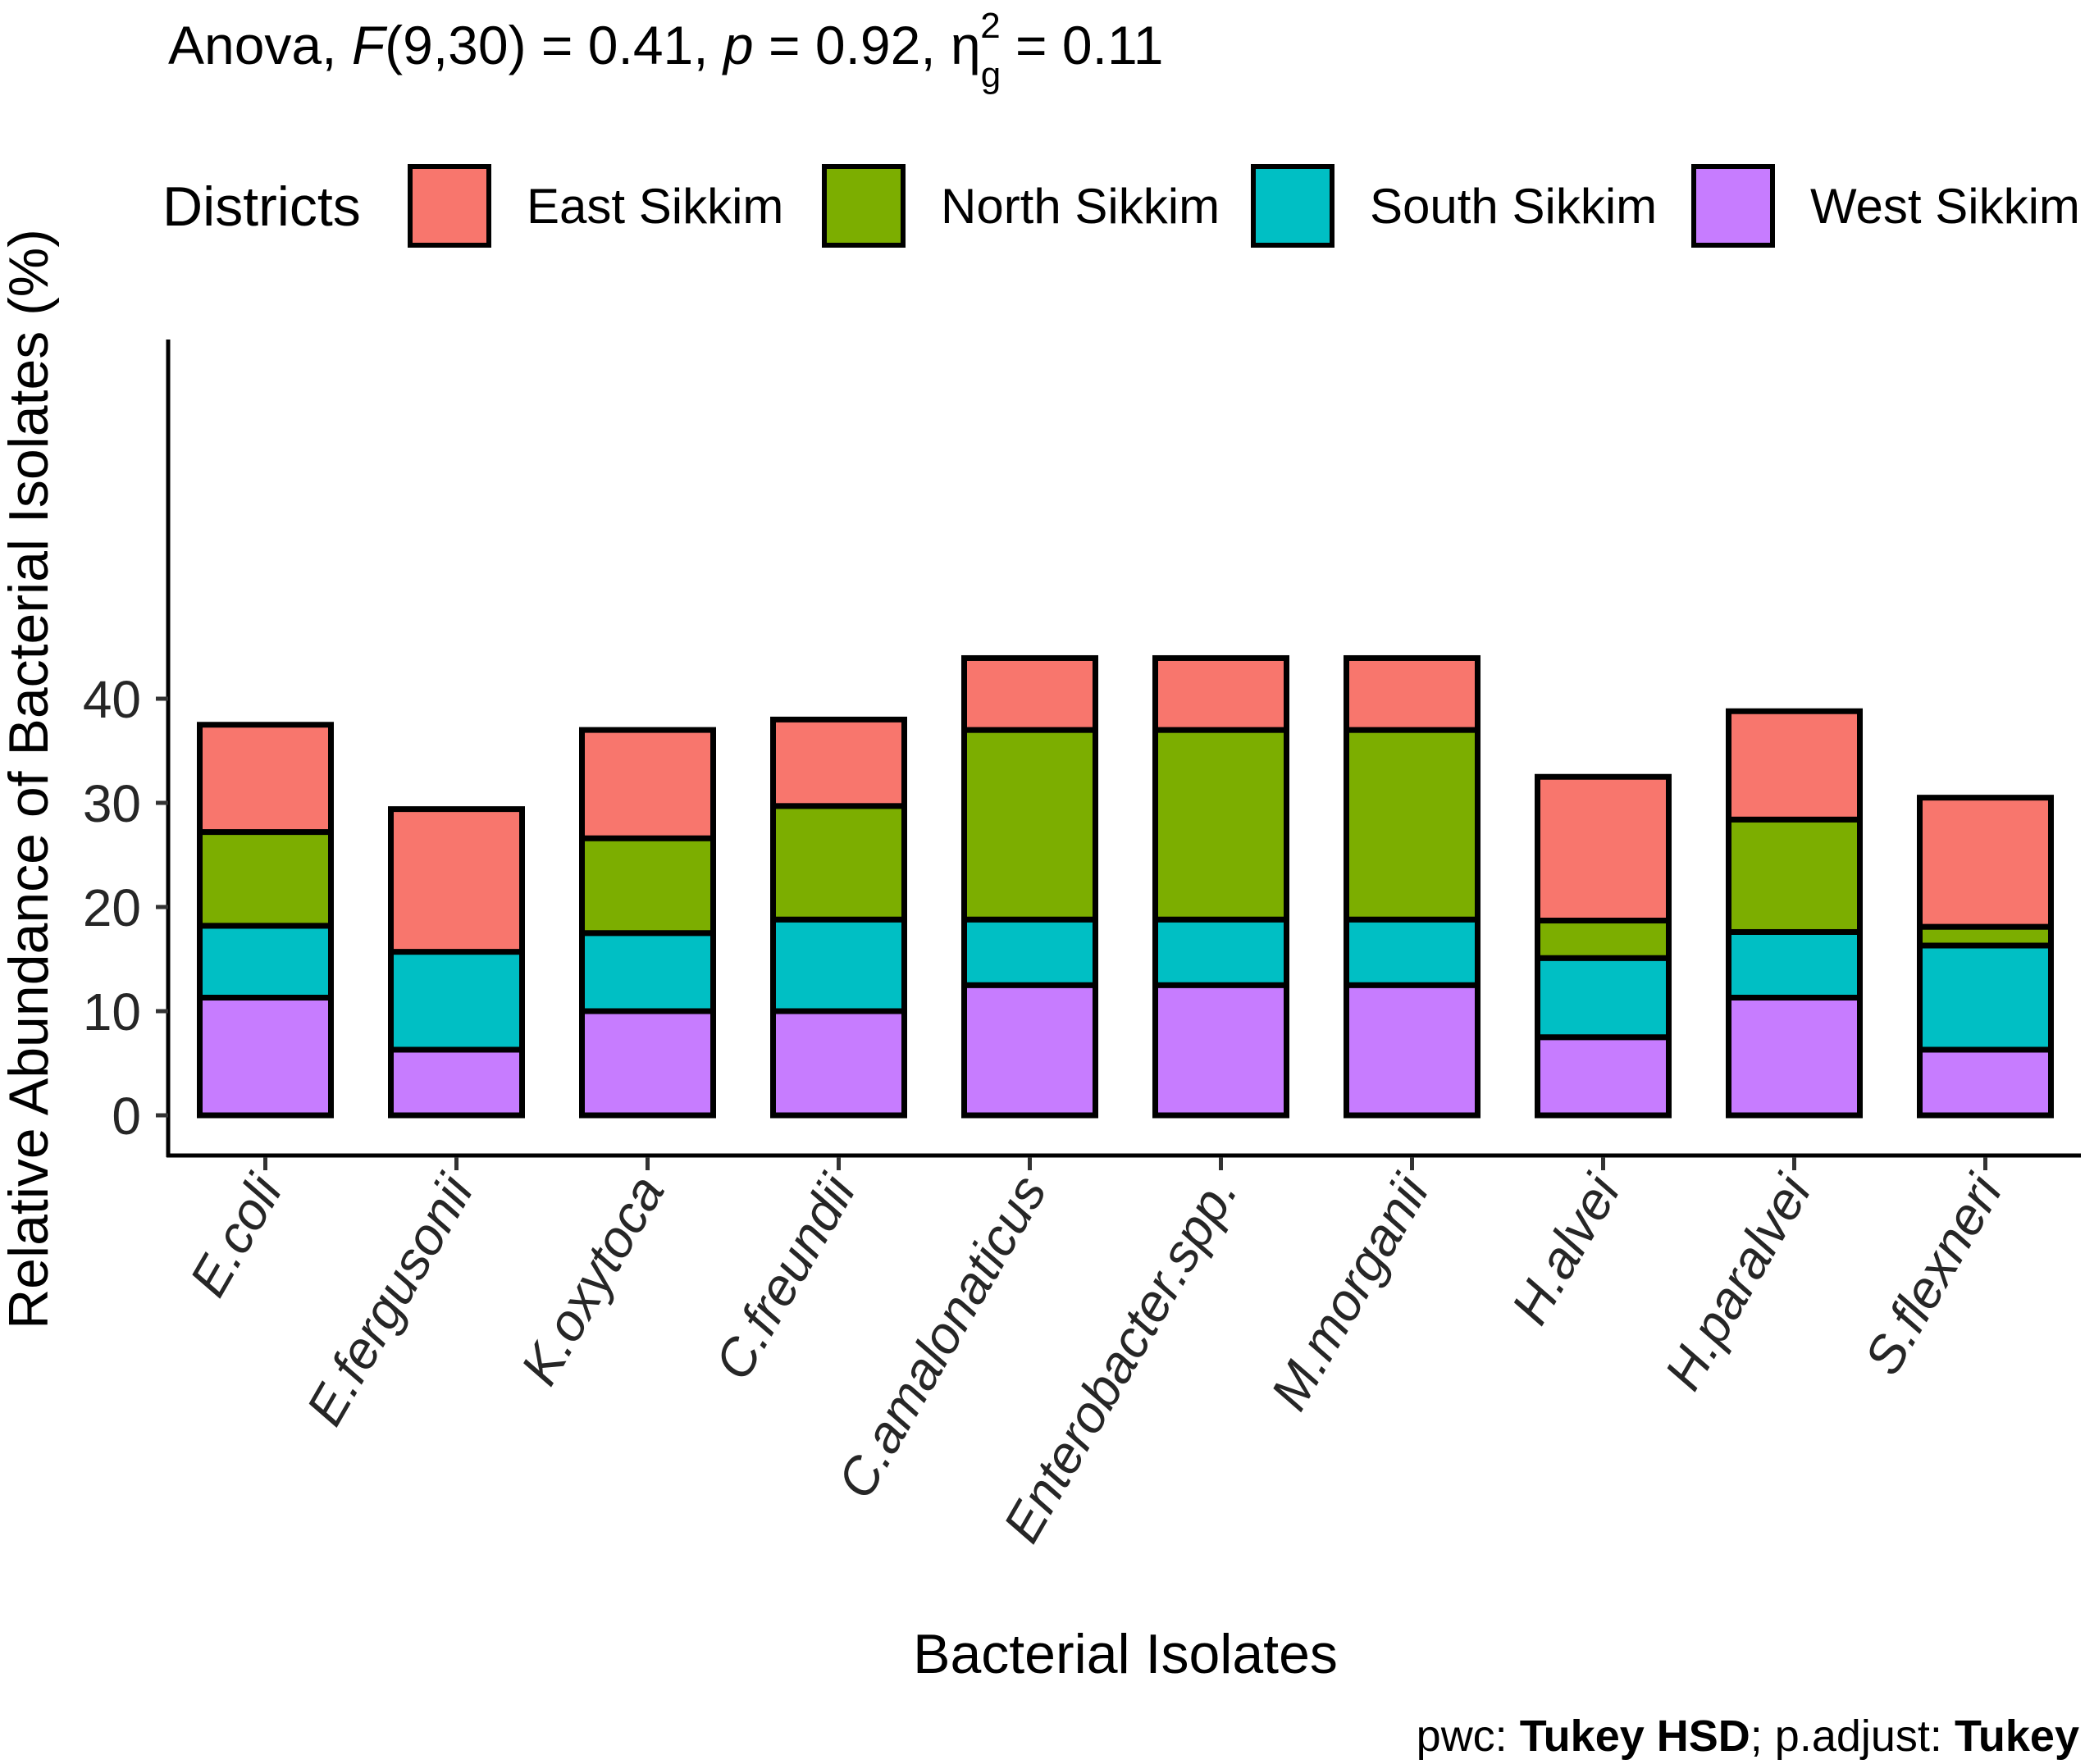 The image size is (2085, 1764). Describe the element at coordinates (265, 1057) in the screenshot. I see `bar-segment-e-coli-west-sikkim` at that location.